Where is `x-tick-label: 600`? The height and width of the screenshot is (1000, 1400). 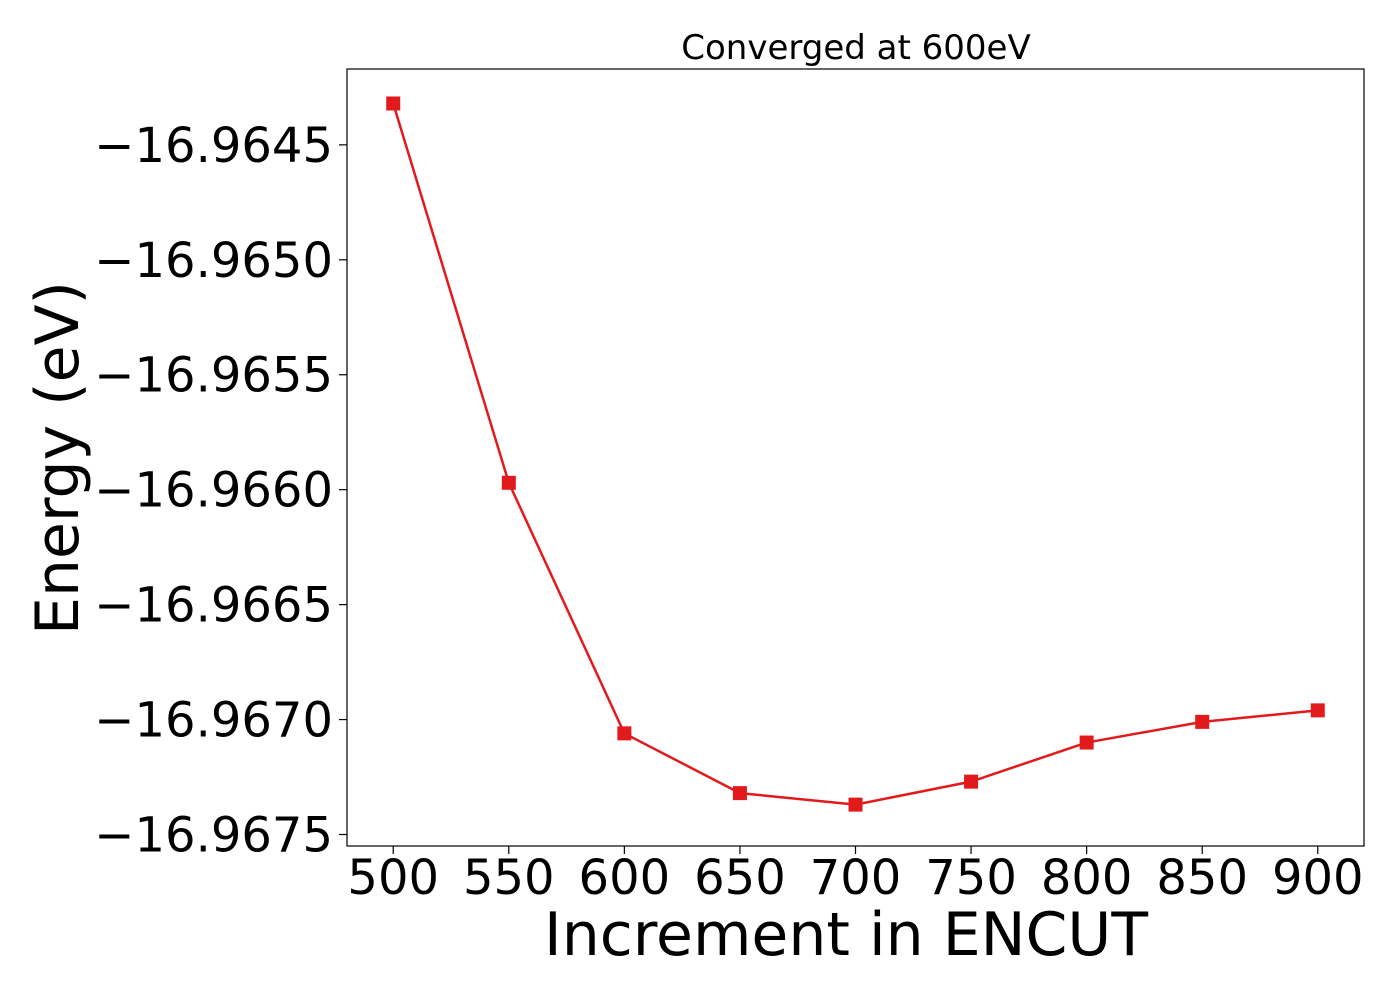
x-tick-label: 600 is located at coordinates (625, 878).